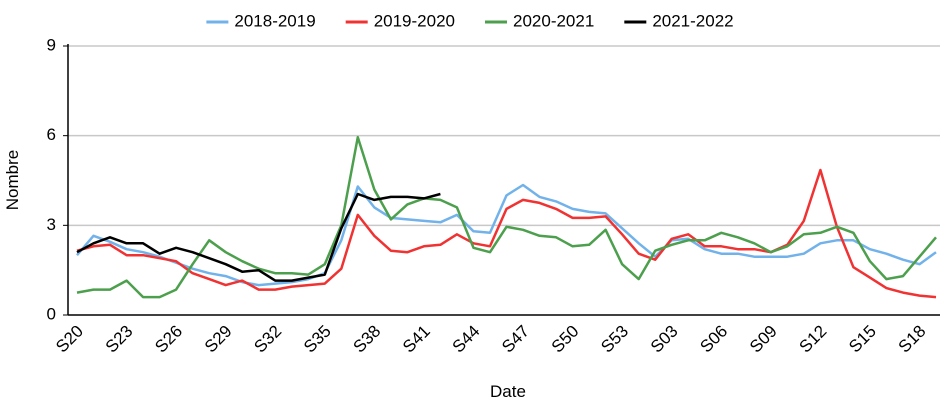  Describe the element at coordinates (416, 339) in the screenshot. I see `x-tick-label: S41` at that location.